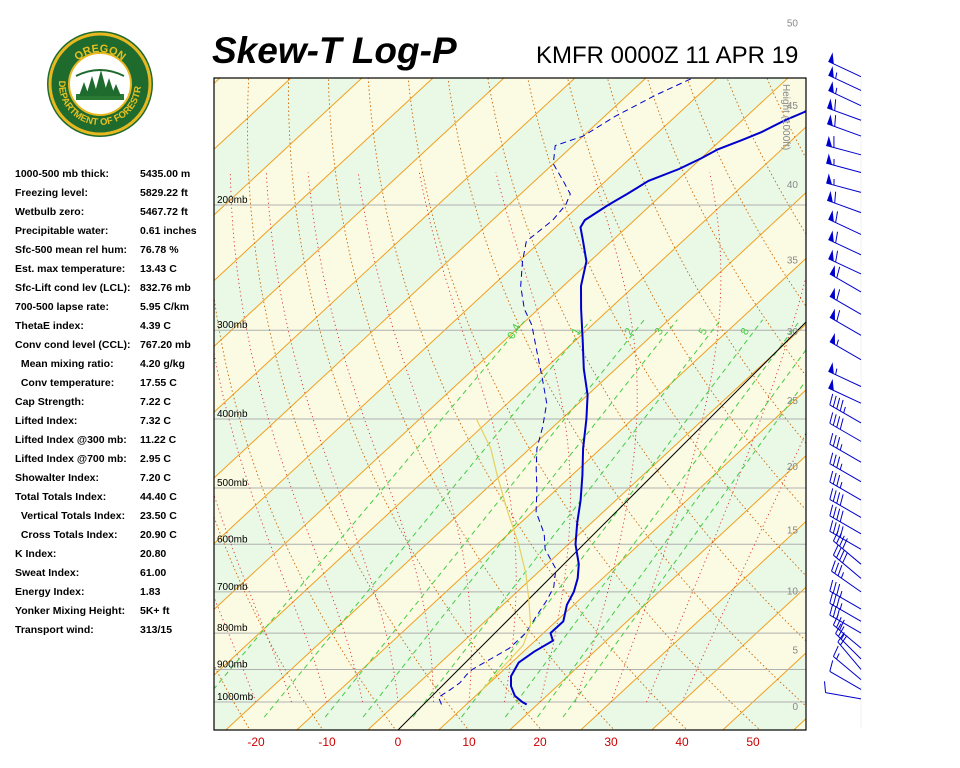 The height and width of the screenshot is (768, 960). Describe the element at coordinates (158, 497) in the screenshot. I see `index-value: 44.40 C` at that location.